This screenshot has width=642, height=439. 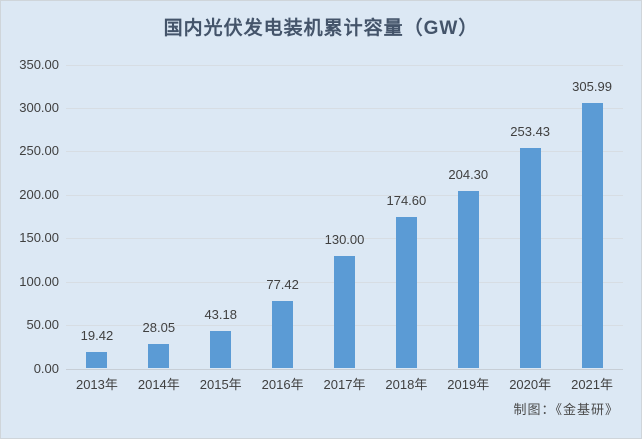 What do you see at coordinates (221, 349) in the screenshot?
I see `bar-2015年` at bounding box center [221, 349].